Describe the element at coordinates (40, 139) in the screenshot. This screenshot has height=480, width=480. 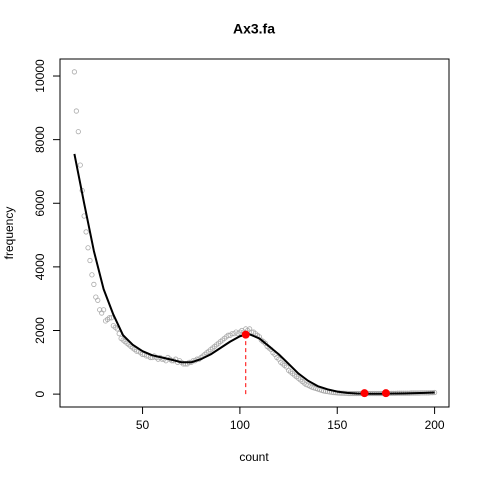
I see `y-tick-label: 8000` at that location.